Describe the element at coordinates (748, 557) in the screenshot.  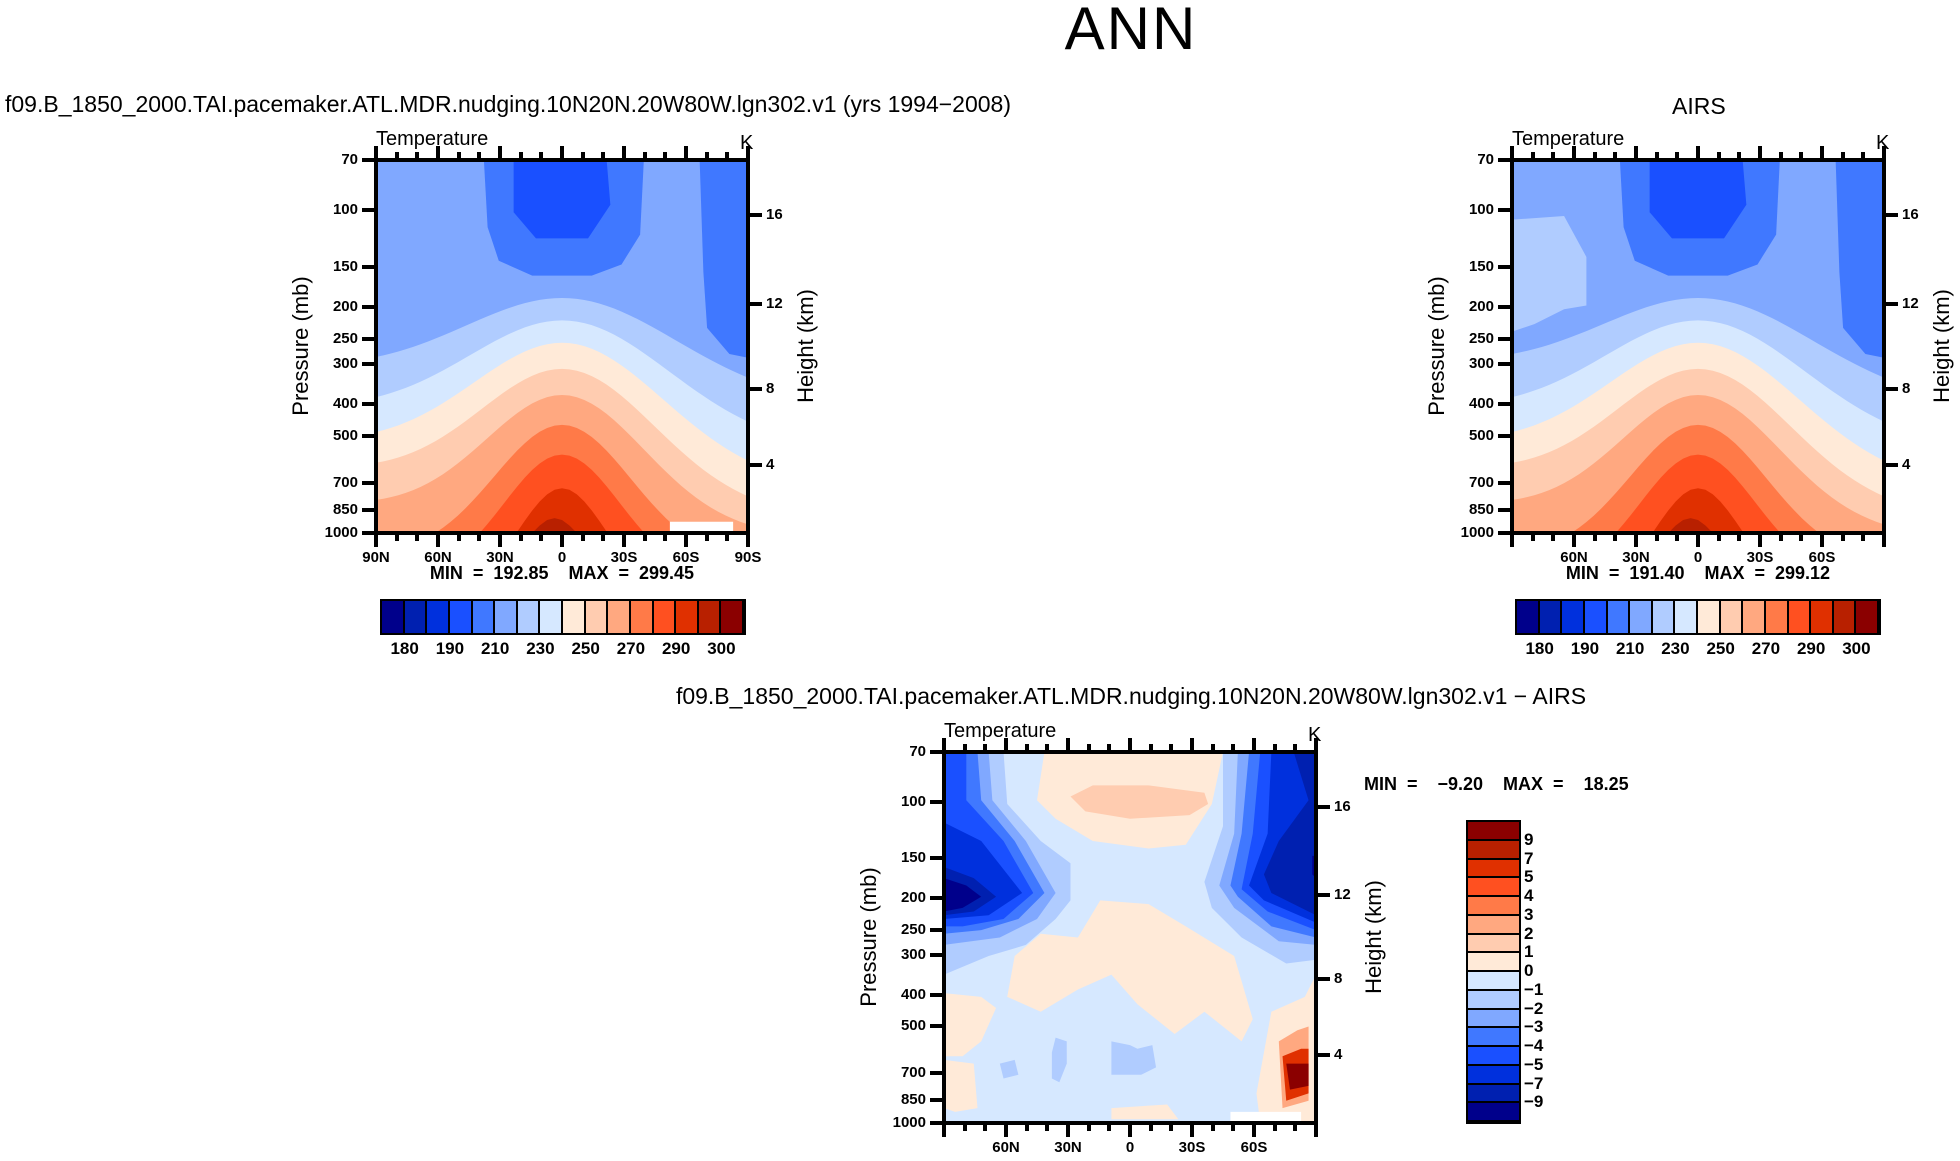
I see `x-tick-label: 90S` at that location.